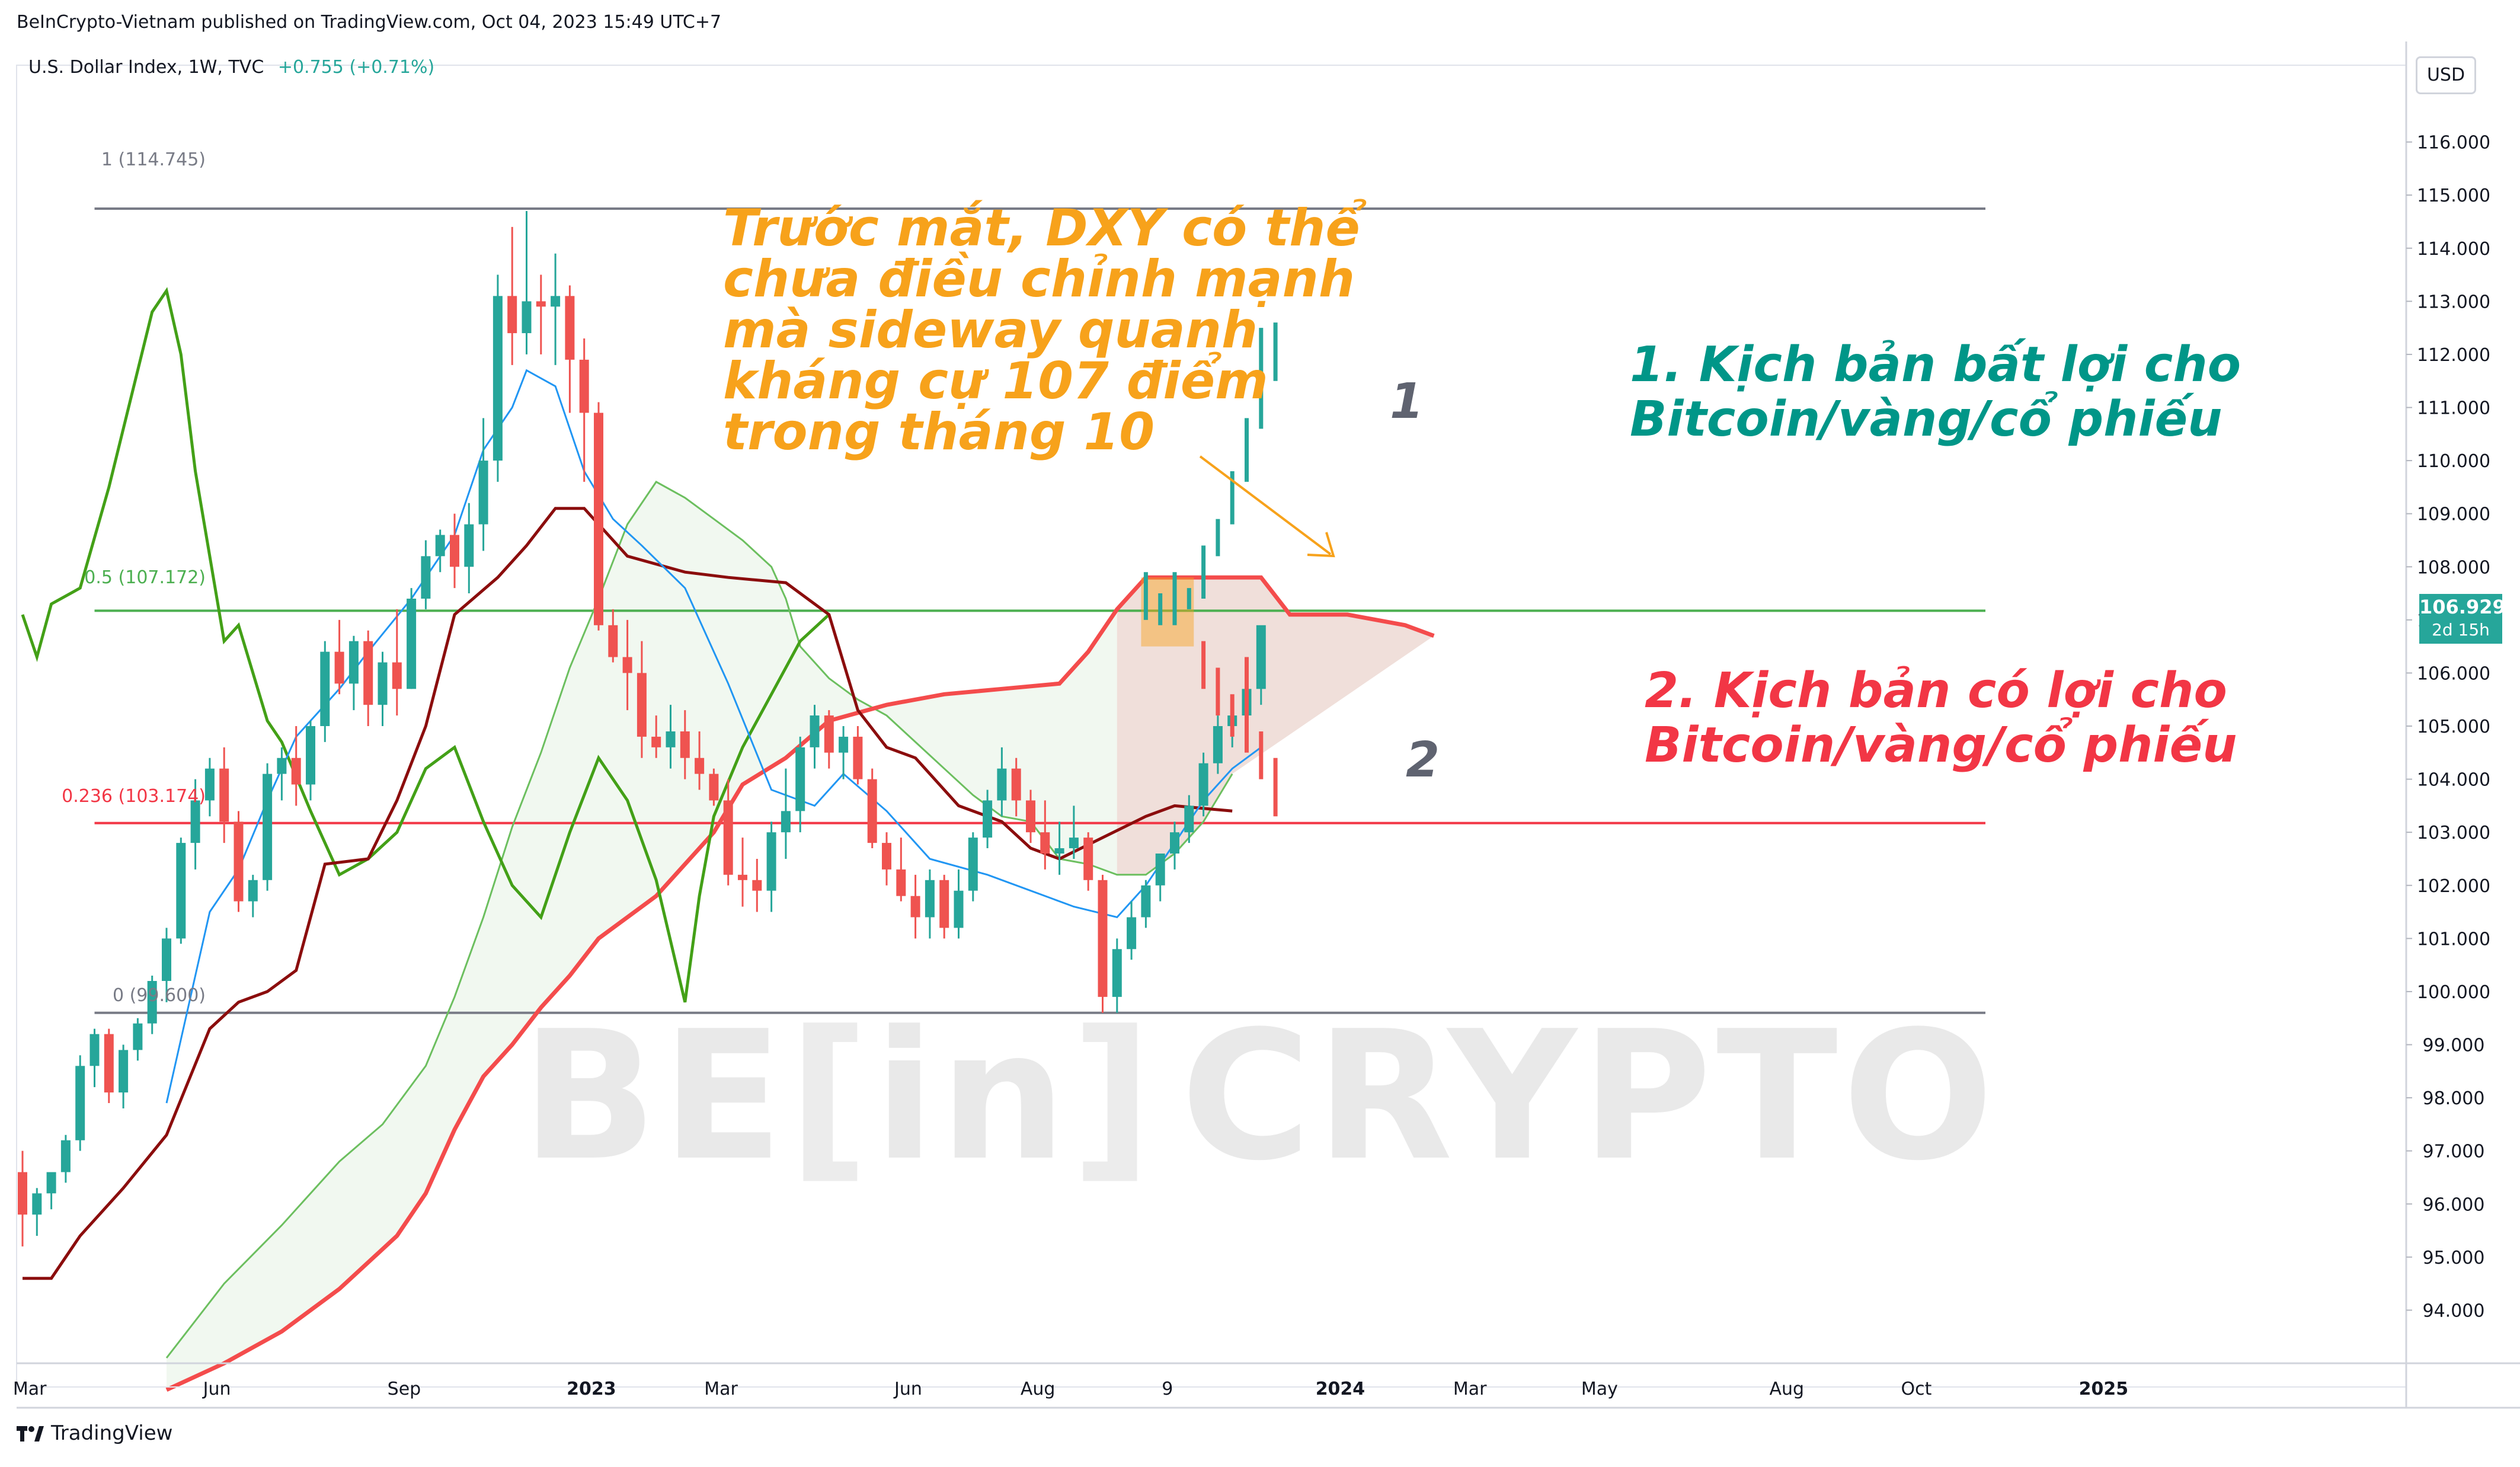 Image resolution: width=2520 pixels, height=1467 pixels. What do you see at coordinates (2454, 356) in the screenshot?
I see `y-tick-label: 112.000` at bounding box center [2454, 356].